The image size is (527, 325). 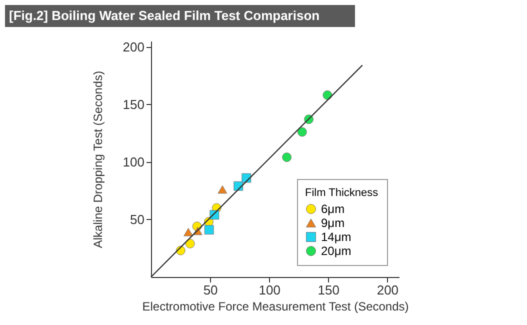 I want to click on x-tick-label: 50, so click(x=210, y=290).